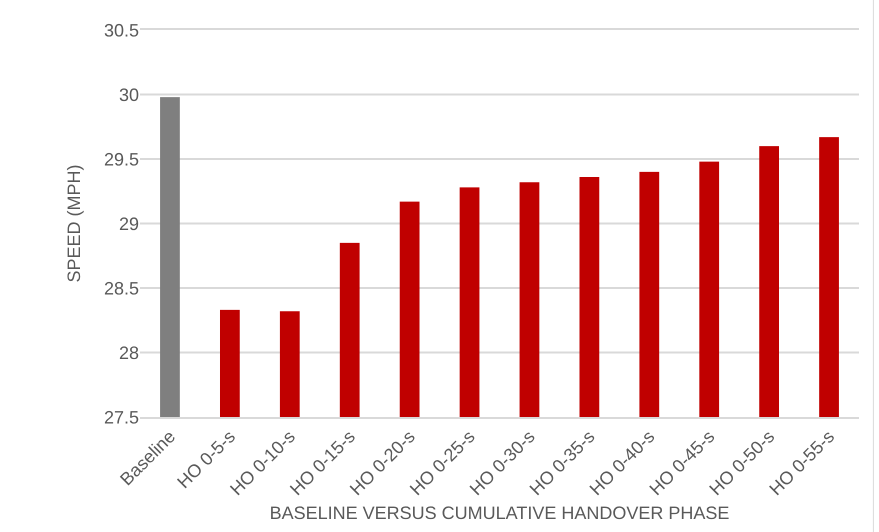 Image resolution: width=879 pixels, height=532 pixels. I want to click on x-axis-title: BASELINE VERSUS CUMULATIVE HANDOVER PHASE, so click(500, 512).